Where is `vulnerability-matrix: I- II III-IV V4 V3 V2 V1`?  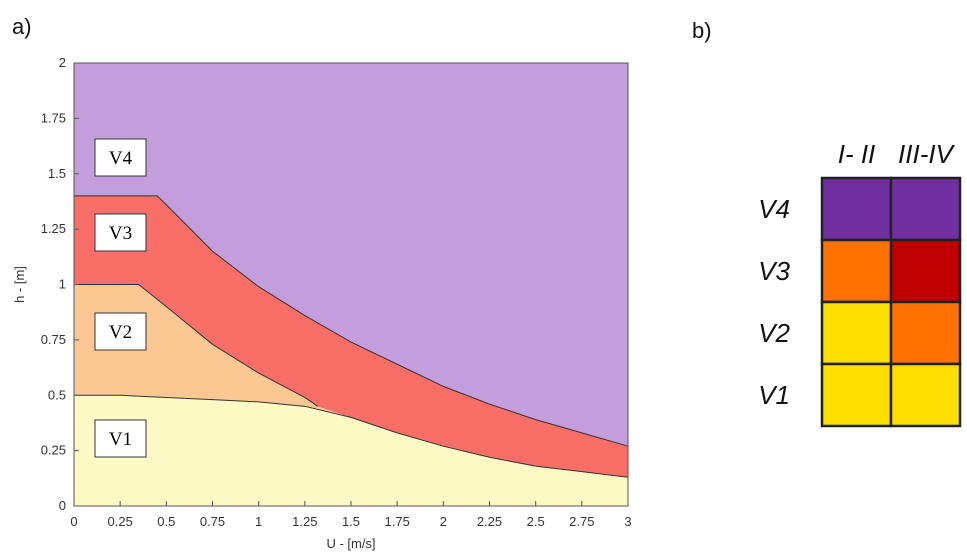 vulnerability-matrix: I- II III-IV V4 V3 V2 V1 is located at coordinates (860, 283).